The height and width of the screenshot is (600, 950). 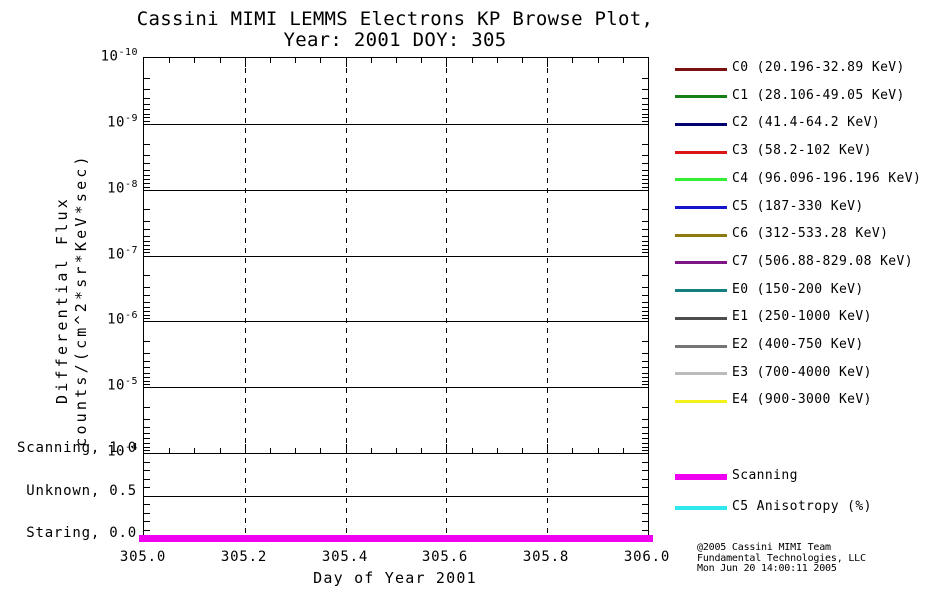 I want to click on legend-label-scanning: Scanning, so click(x=765, y=475).